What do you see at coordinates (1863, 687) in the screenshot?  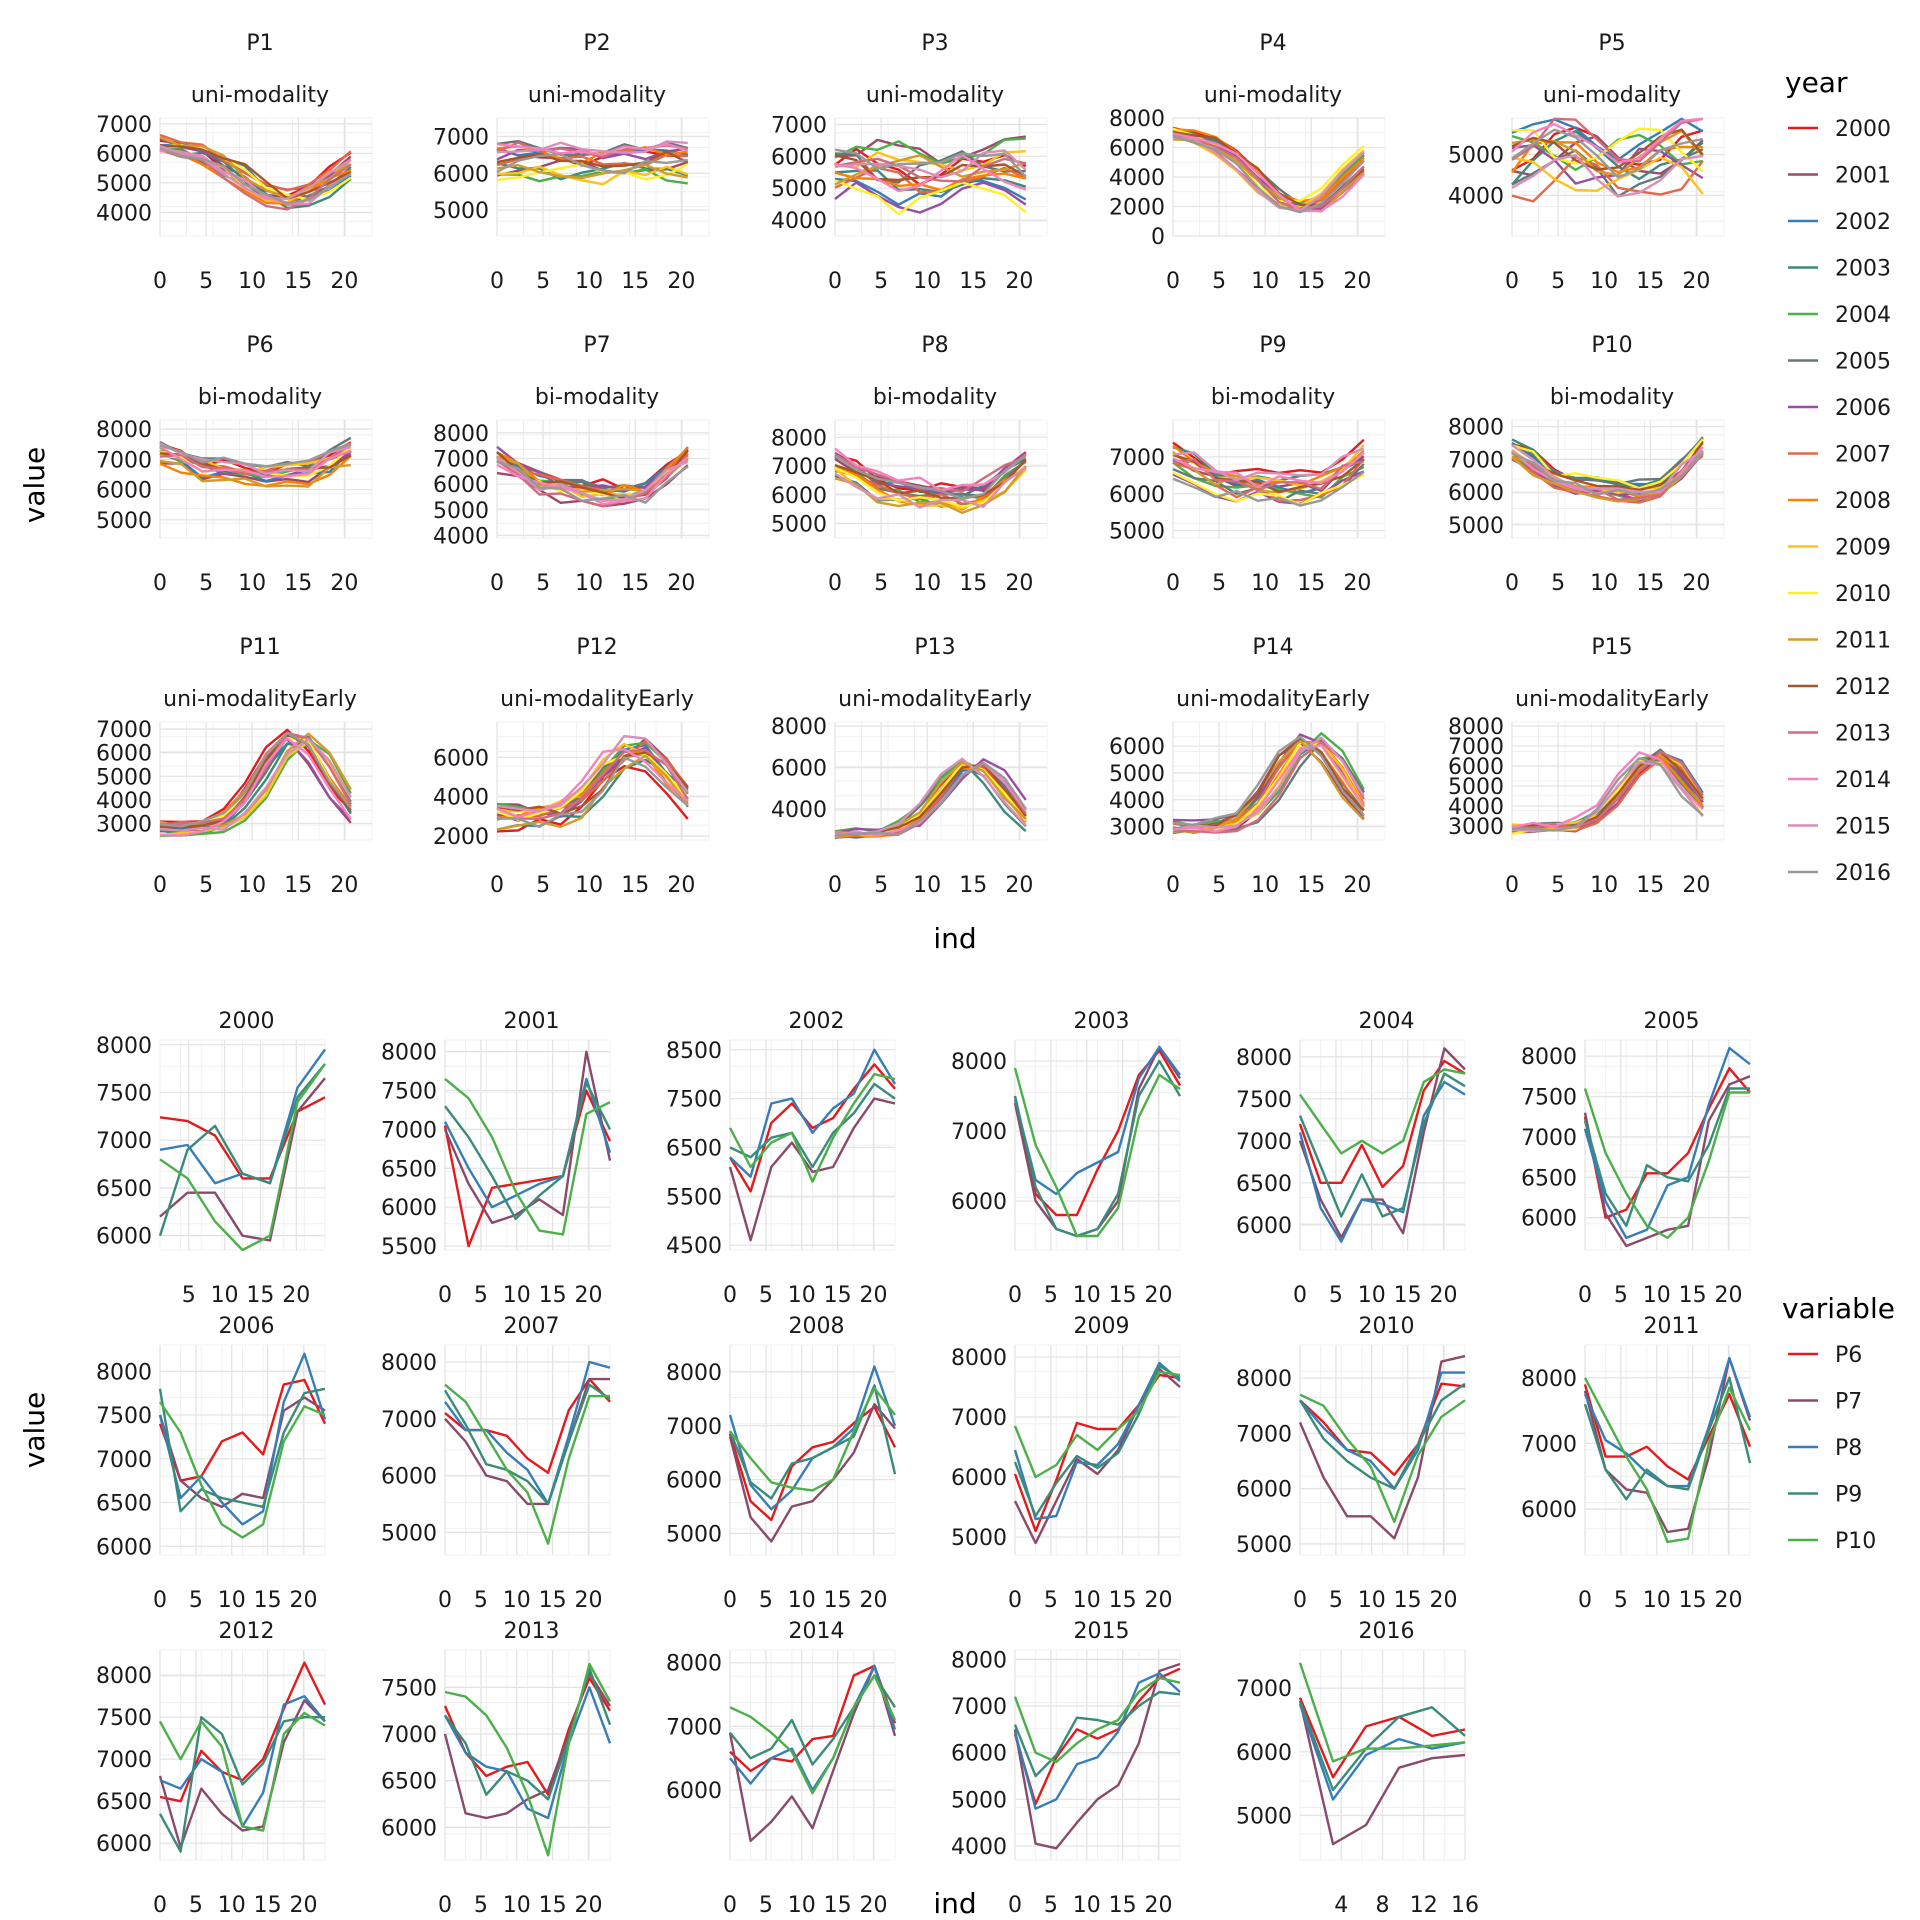 I see `legend-label-2012: 2012` at bounding box center [1863, 687].